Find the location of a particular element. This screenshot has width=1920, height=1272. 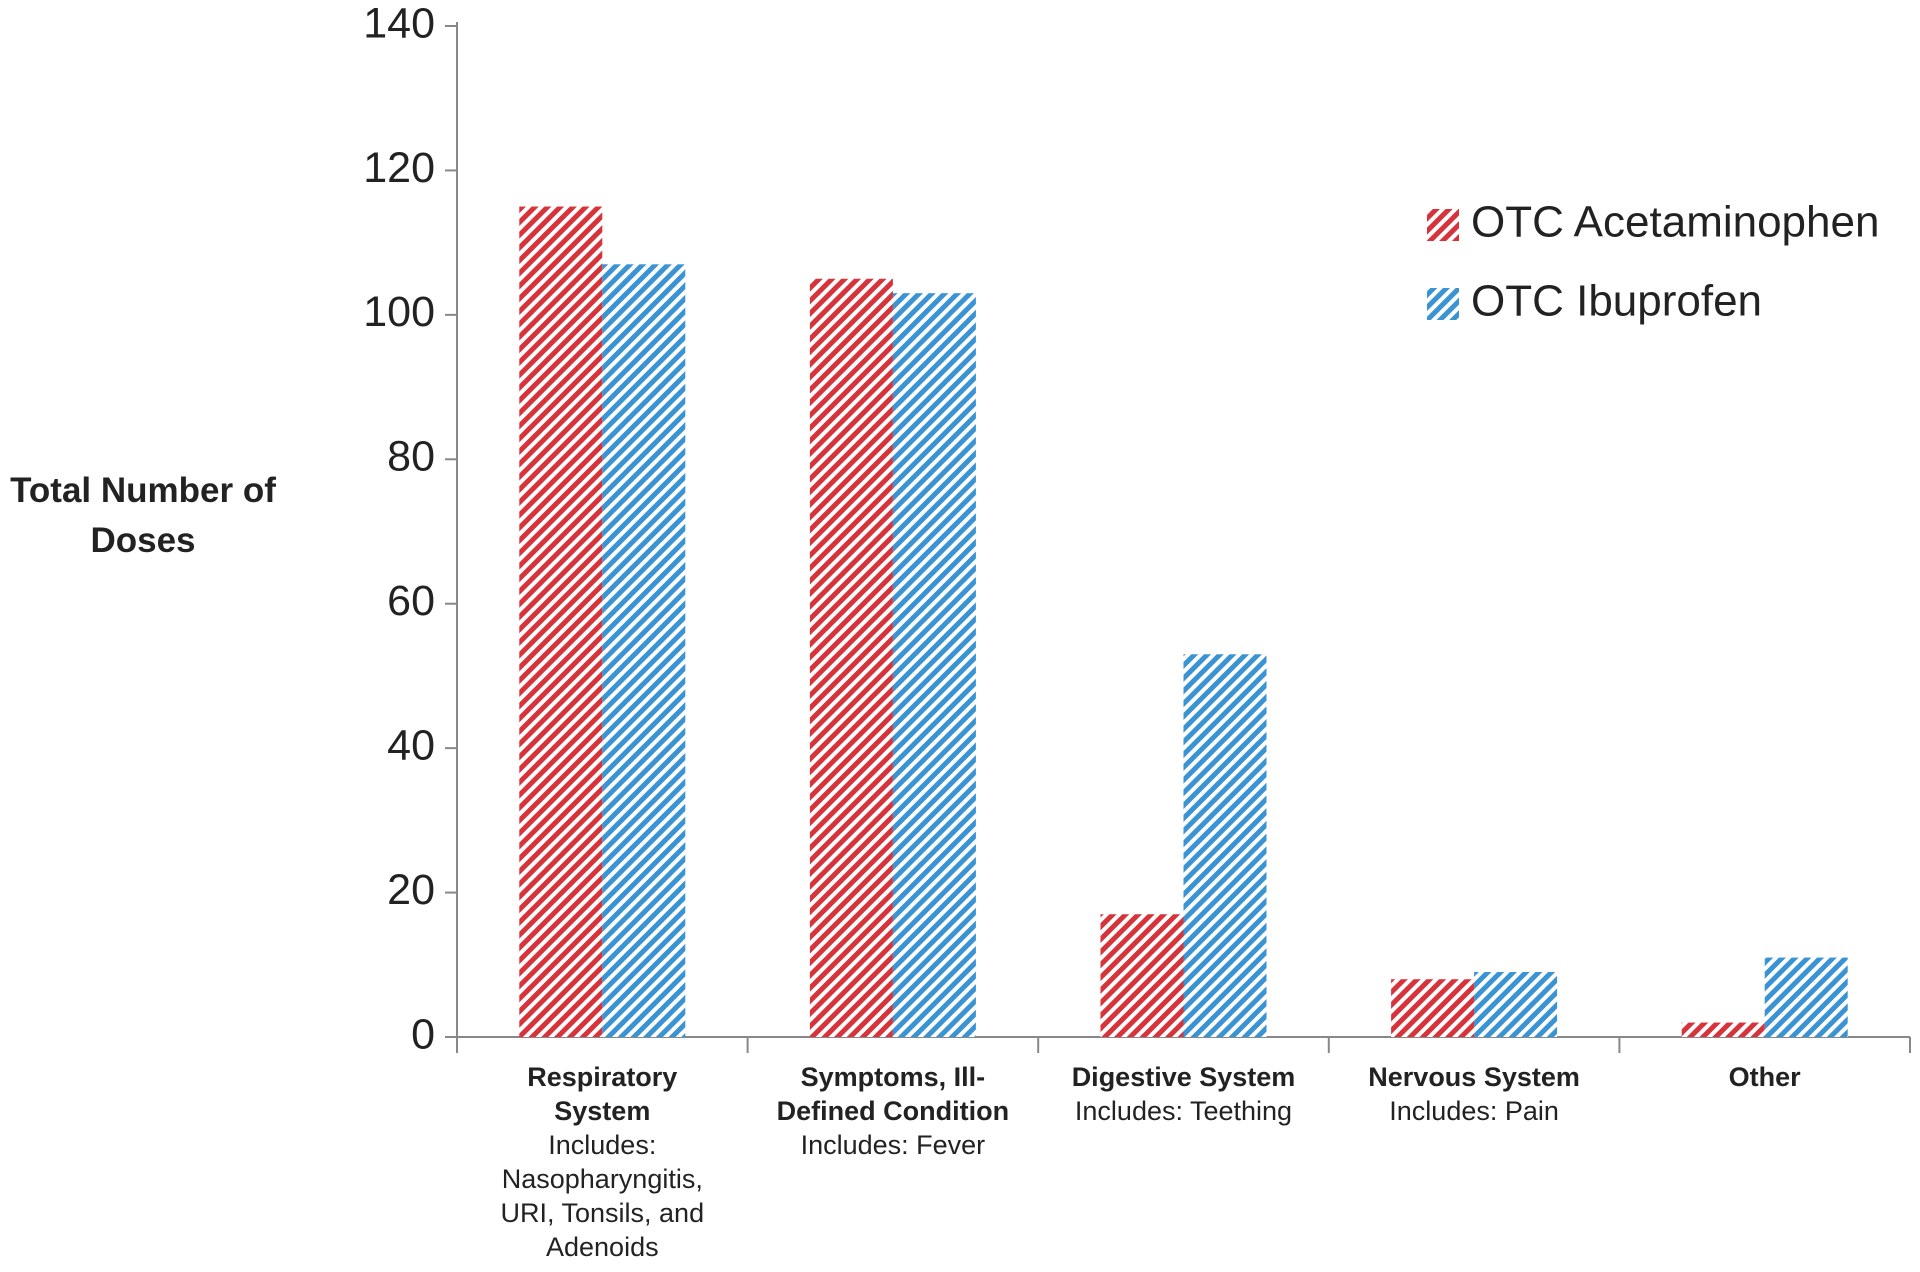

y-tick-label: 60 is located at coordinates (411, 601).